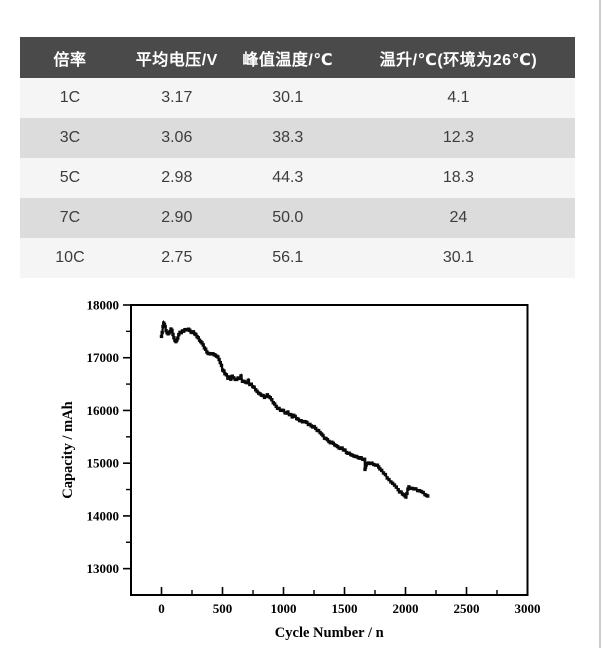 The image size is (603, 648). I want to click on y-axis-tick-label: 14000, so click(103, 515).